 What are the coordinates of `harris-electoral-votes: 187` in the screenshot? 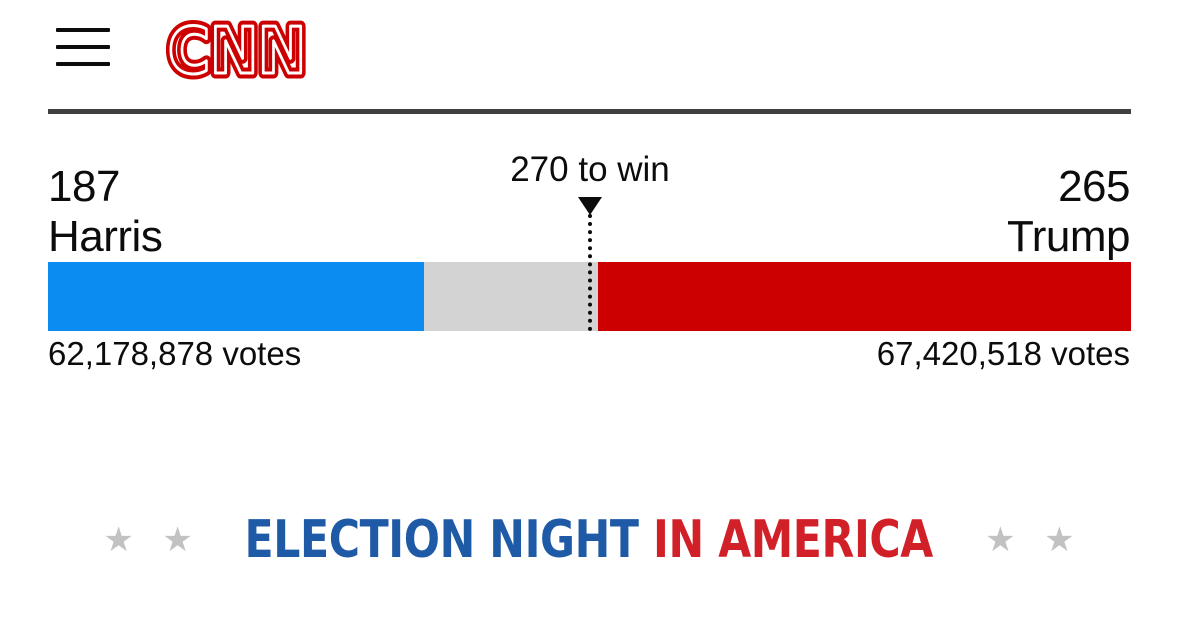 It's located at (84, 186).